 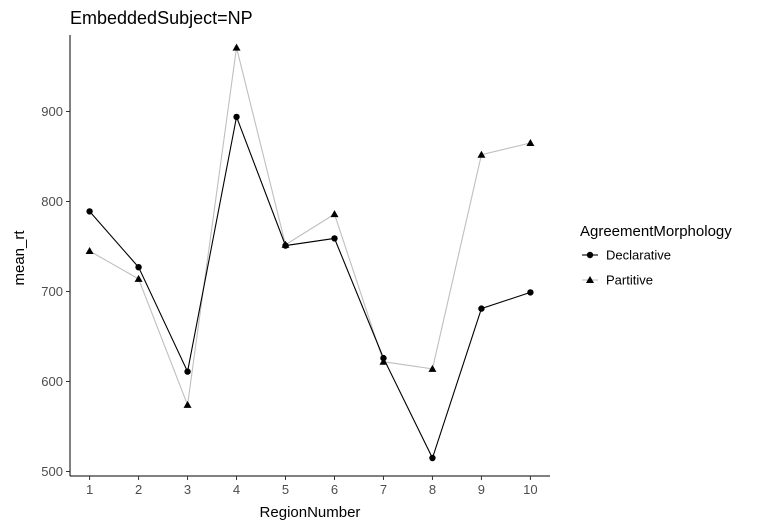 I want to click on y-tick-label: 600, so click(x=52, y=381).